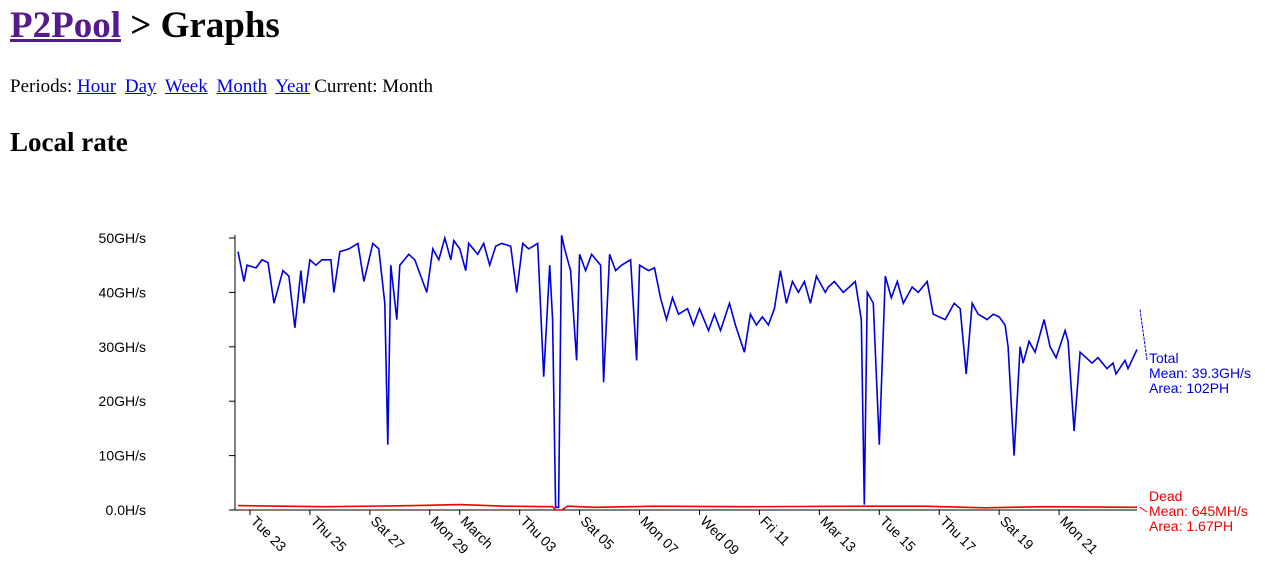 The width and height of the screenshot is (1265, 576). Describe the element at coordinates (1200, 373) in the screenshot. I see `legend-mean: Mean: 39.3GH/s` at that location.